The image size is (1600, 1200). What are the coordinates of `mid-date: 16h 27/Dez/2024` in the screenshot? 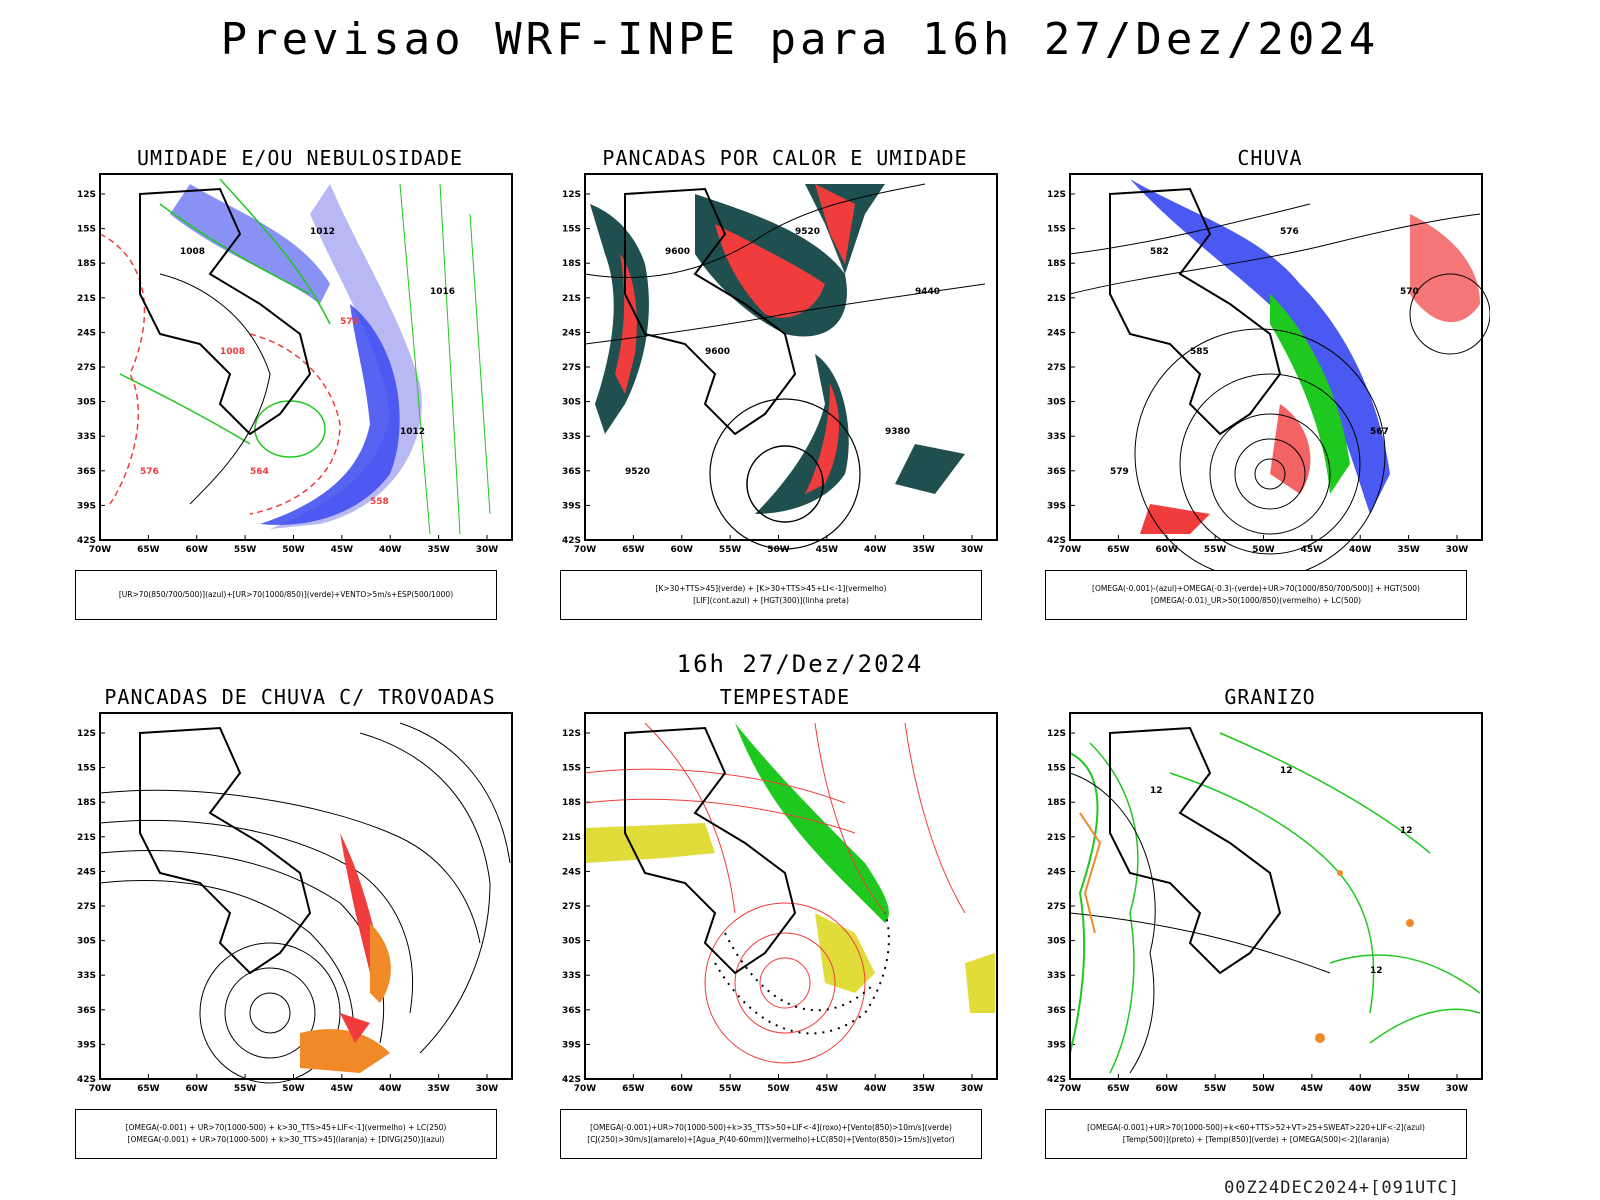 It's located at (800, 664).